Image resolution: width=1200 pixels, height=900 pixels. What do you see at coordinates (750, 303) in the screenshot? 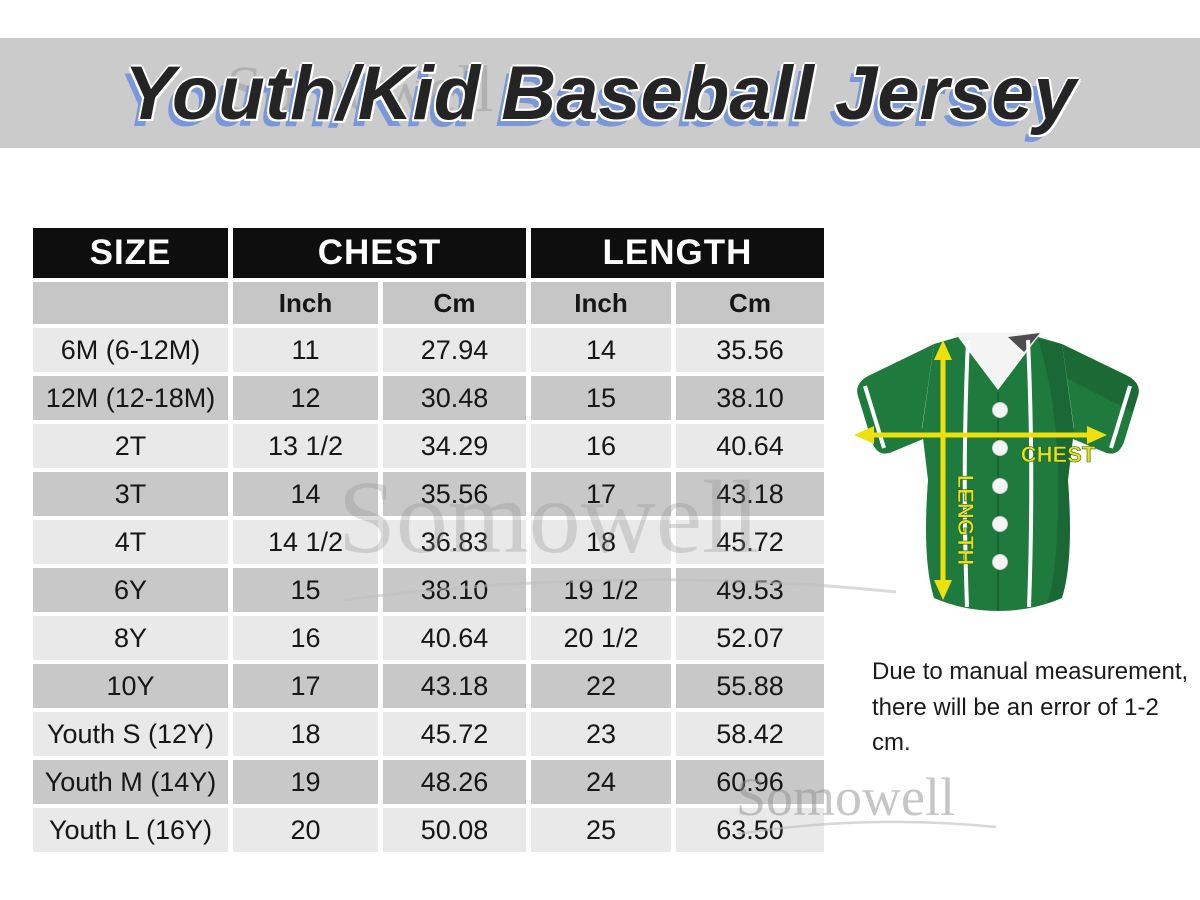
I see `subheader-length-cm: Cm` at bounding box center [750, 303].